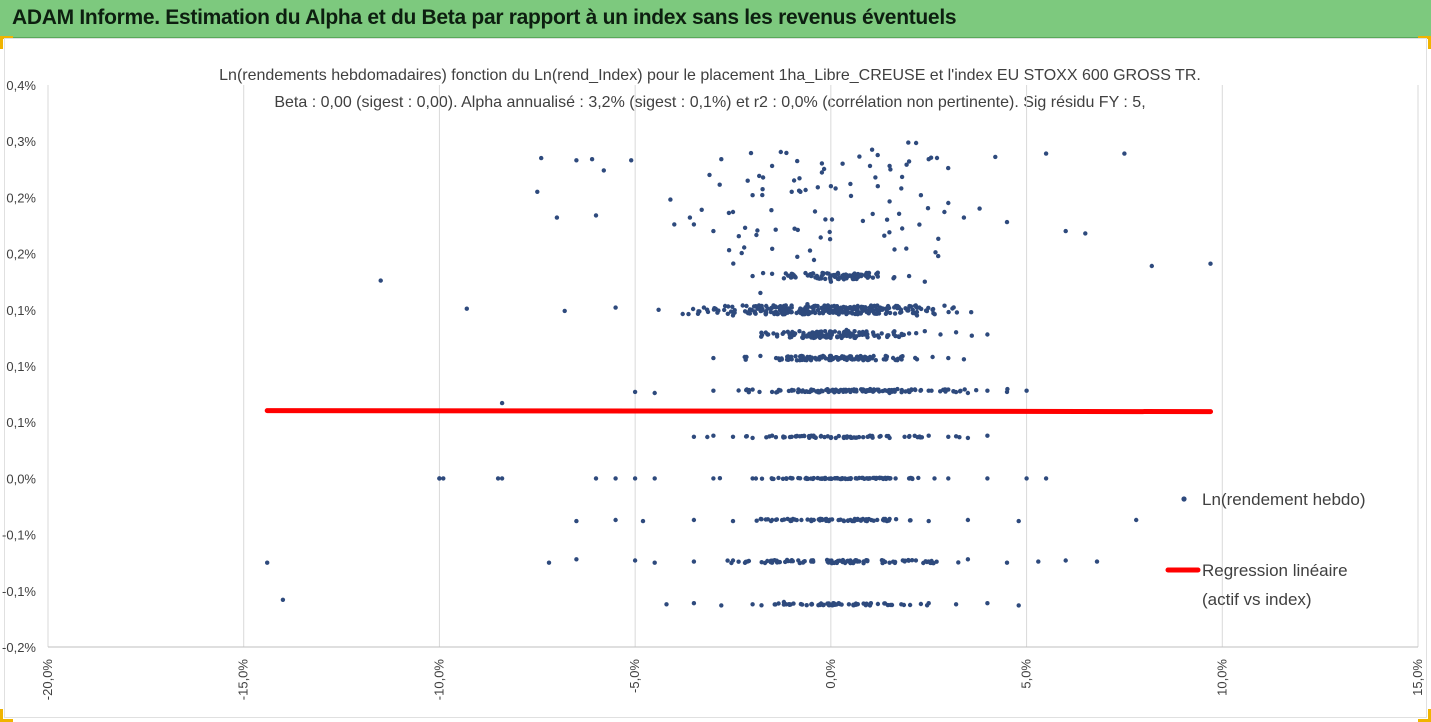 The image size is (1431, 722). Describe the element at coordinates (21, 478) in the screenshot. I see `y-tick-label: 0,0%` at that location.